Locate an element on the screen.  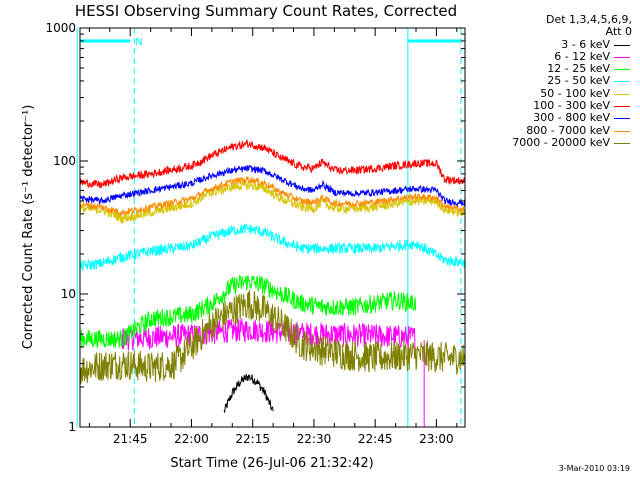
legend-entry: 3 - 6 keV is located at coordinates (559, 44).